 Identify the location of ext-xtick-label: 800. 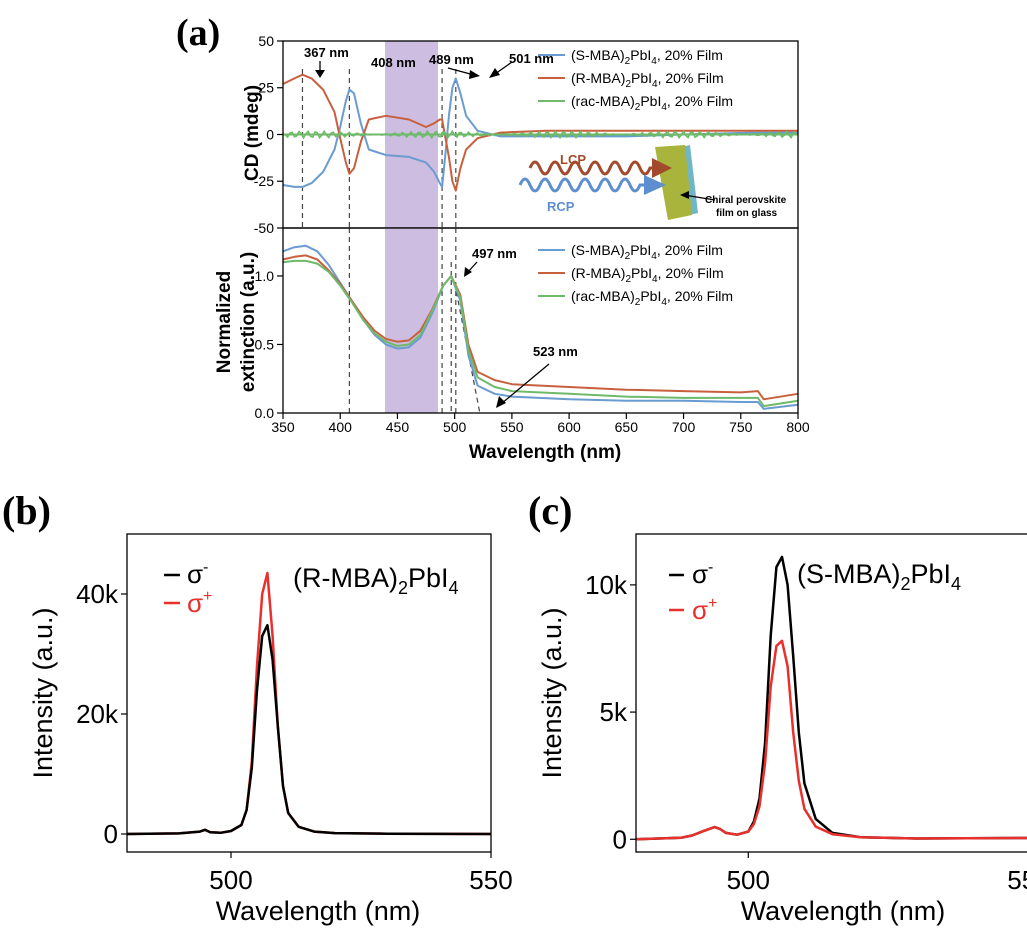
(798, 427).